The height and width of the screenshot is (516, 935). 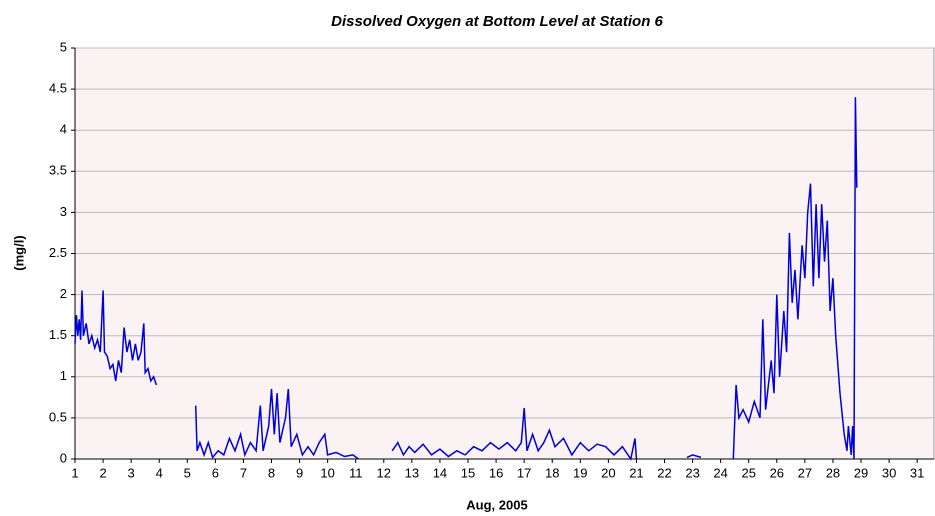 I want to click on x-tick-label: 4, so click(x=159, y=472).